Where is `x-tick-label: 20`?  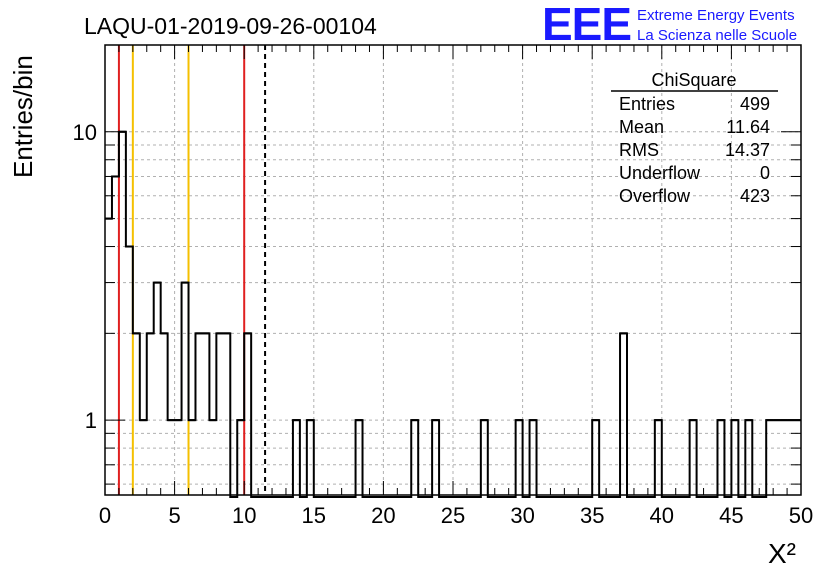 x-tick-label: 20 is located at coordinates (383, 515).